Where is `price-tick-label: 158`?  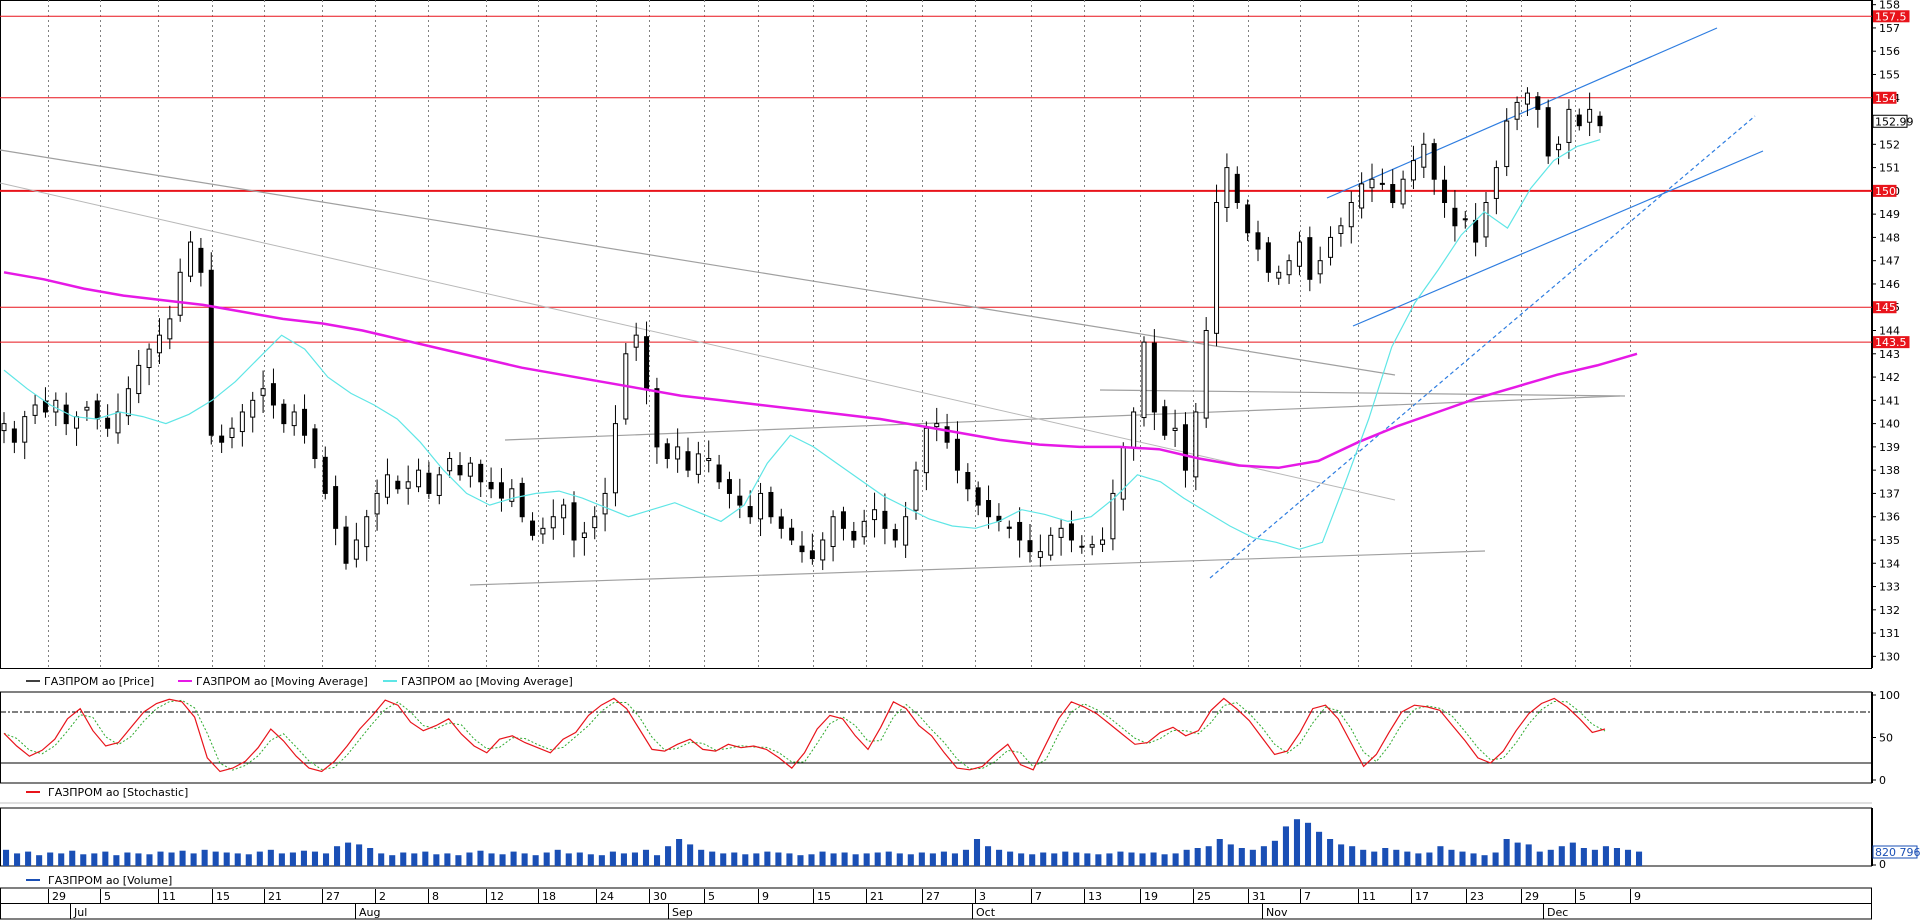
price-tick-label: 158 is located at coordinates (1889, 6).